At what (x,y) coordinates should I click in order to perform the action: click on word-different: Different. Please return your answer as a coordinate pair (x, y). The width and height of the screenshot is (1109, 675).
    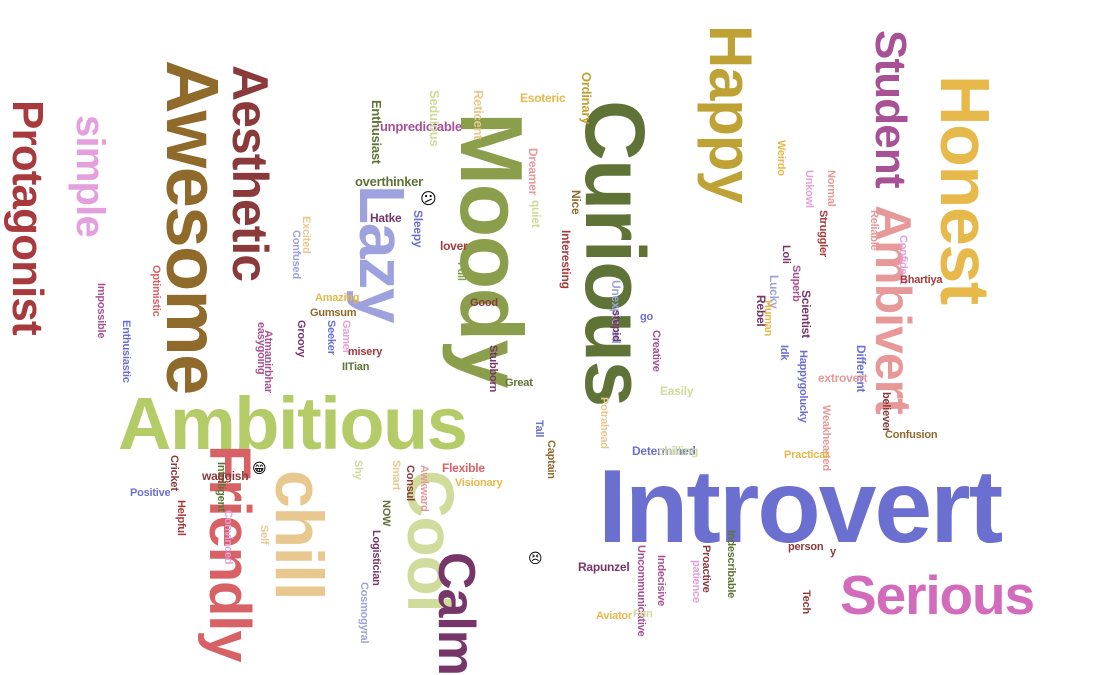
    Looking at the image, I should click on (861, 369).